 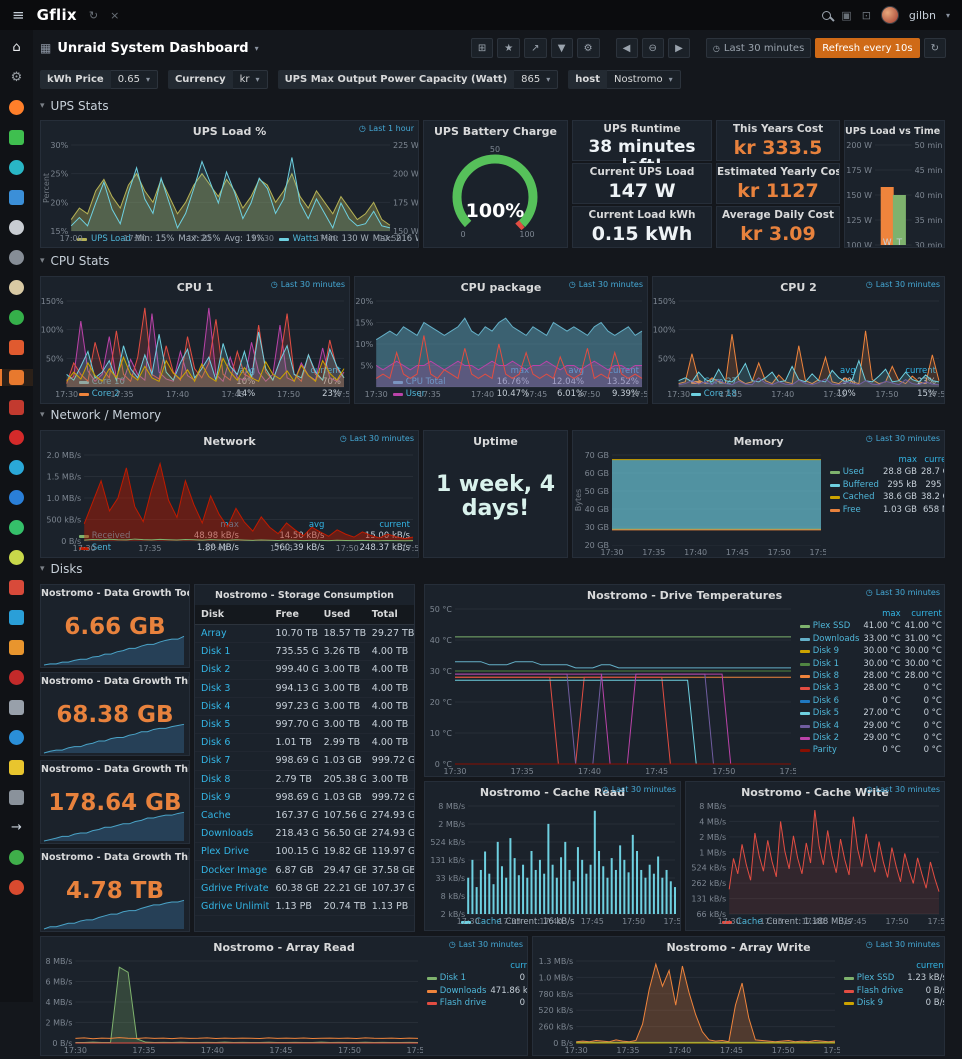 I want to click on share-button: ↗, so click(x=535, y=48).